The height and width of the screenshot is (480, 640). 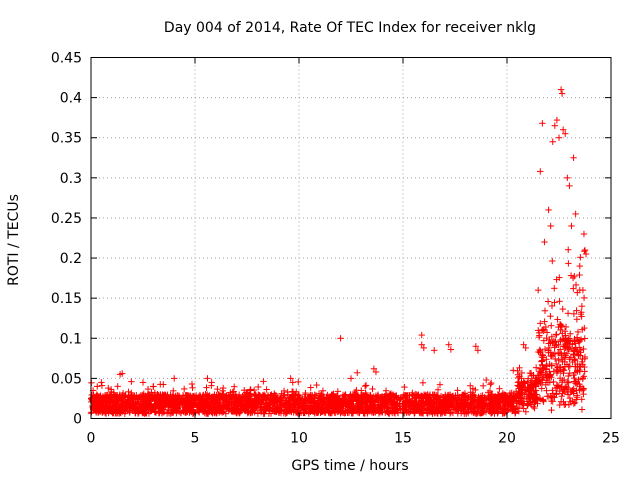 I want to click on x-tick-label: 20, so click(x=507, y=439).